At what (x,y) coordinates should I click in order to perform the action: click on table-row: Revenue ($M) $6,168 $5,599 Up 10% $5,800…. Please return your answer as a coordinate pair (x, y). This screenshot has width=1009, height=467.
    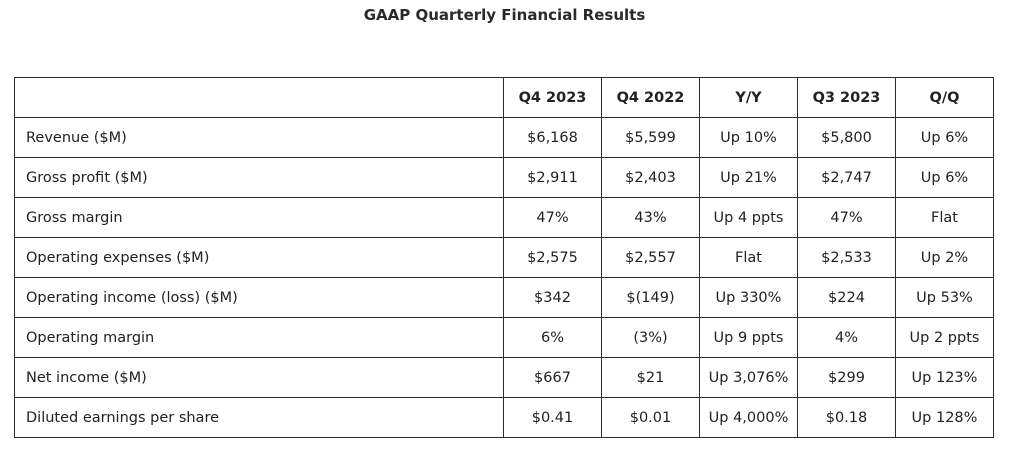
    Looking at the image, I should click on (504, 137).